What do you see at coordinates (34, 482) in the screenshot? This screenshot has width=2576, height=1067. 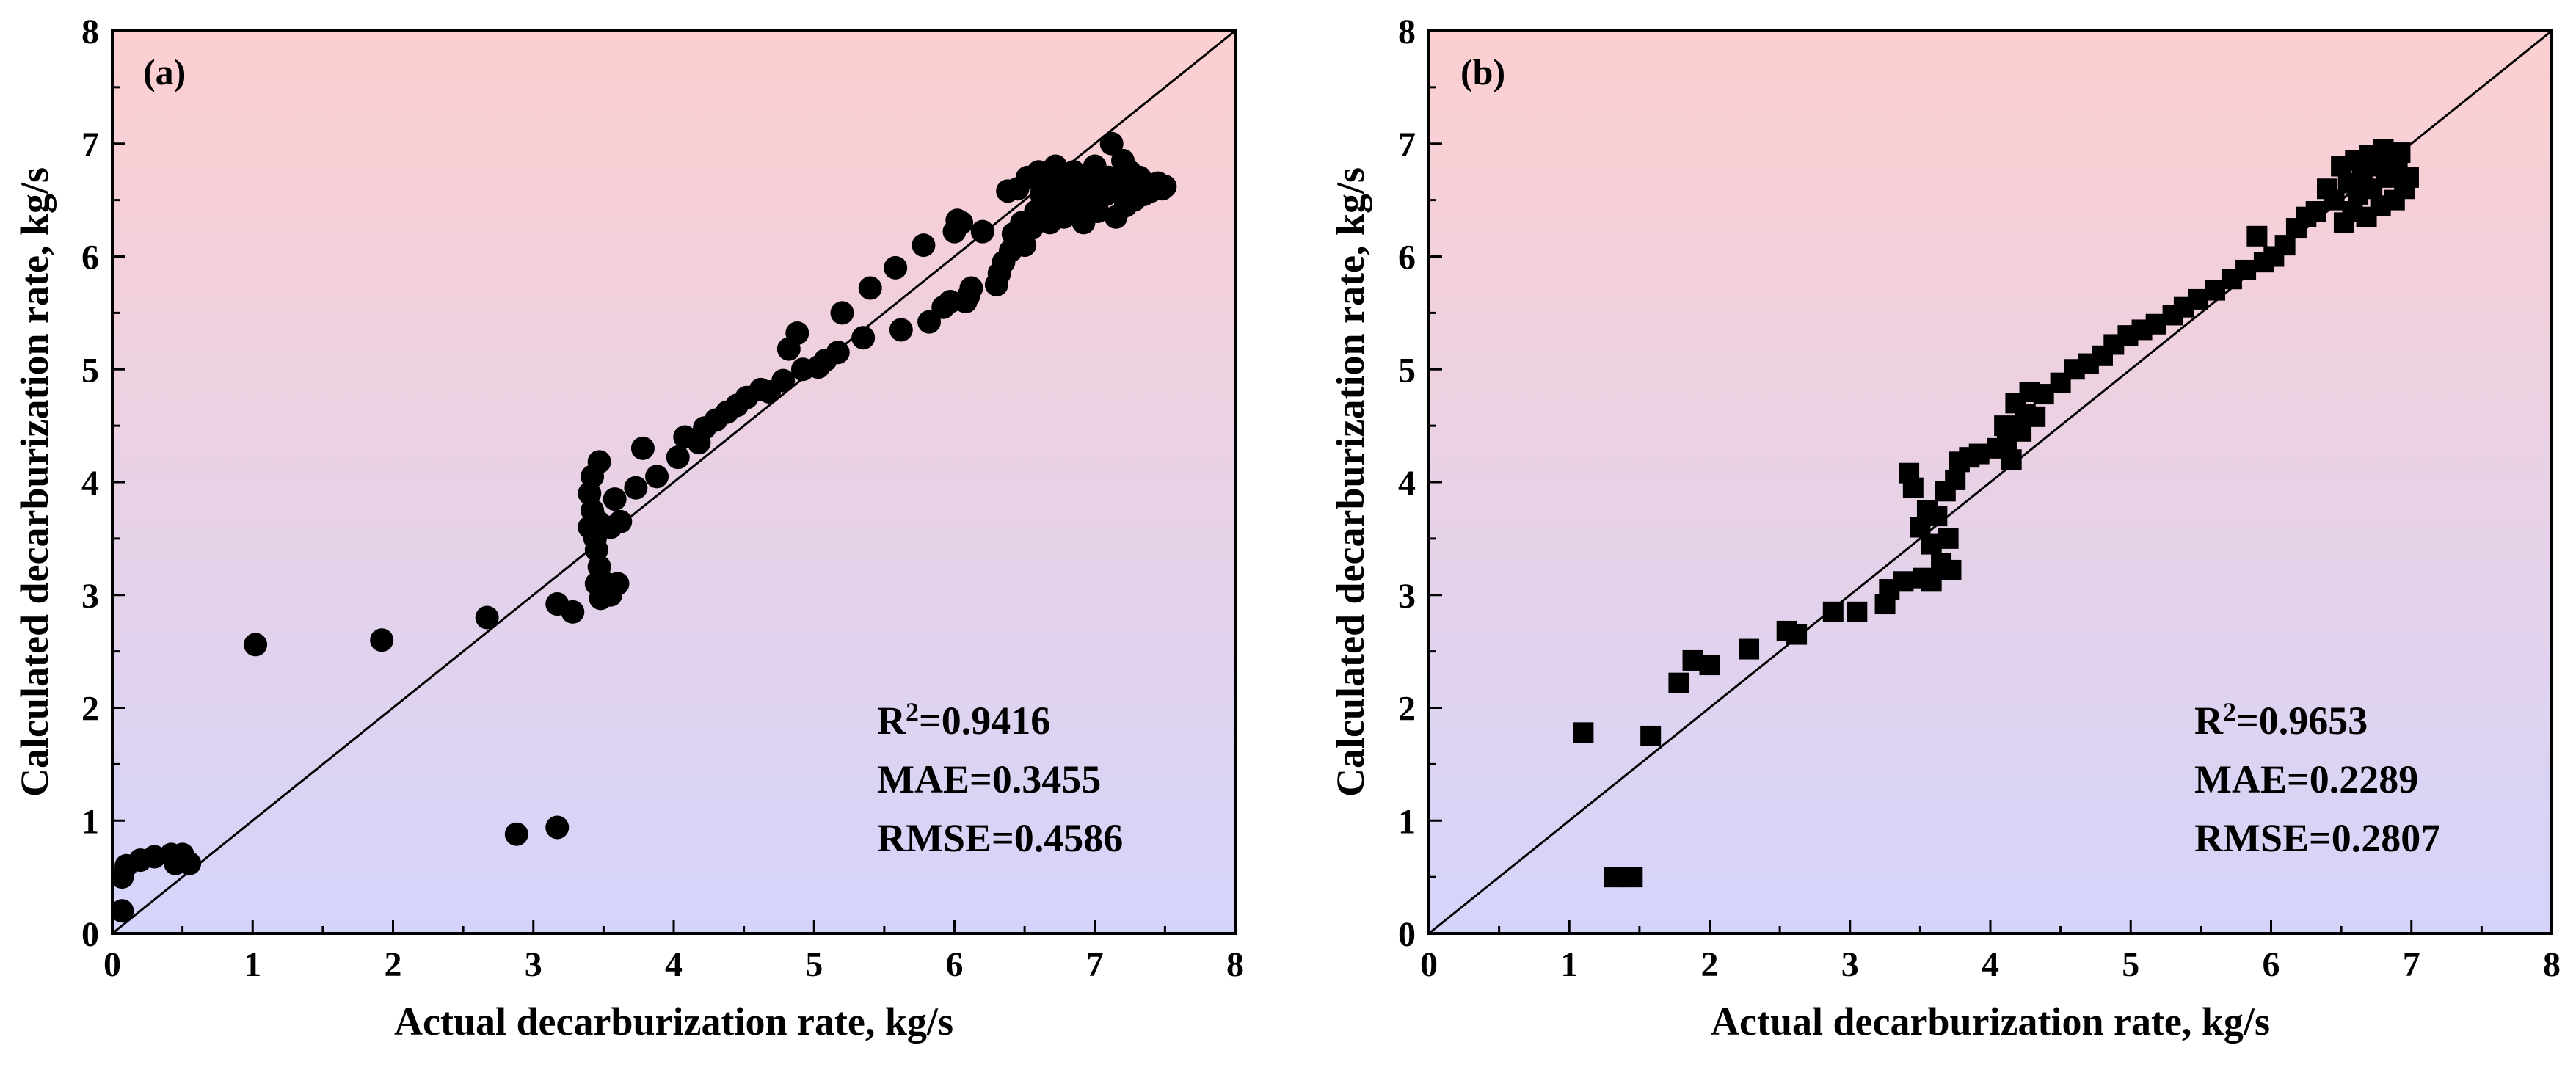 I see `y-axis-title-a: Calculated decarburization rate, kg/s` at bounding box center [34, 482].